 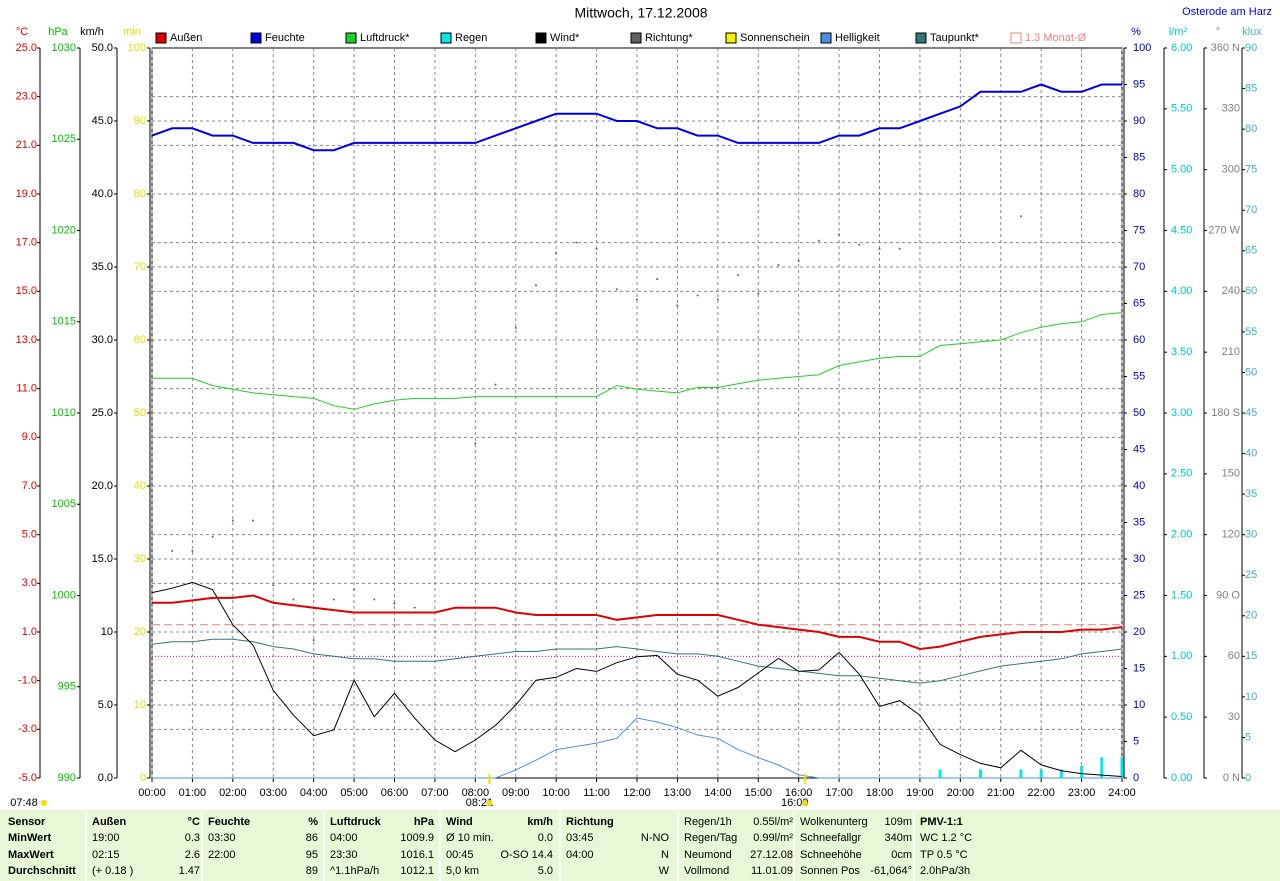 What do you see at coordinates (395, 793) in the screenshot?
I see `x-tick-label: 06:00` at bounding box center [395, 793].